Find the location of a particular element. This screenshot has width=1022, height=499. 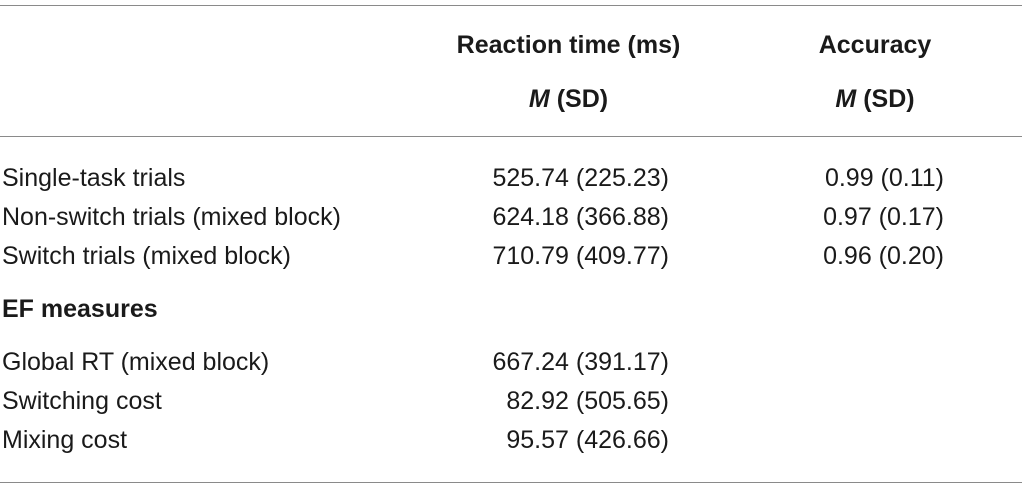

rt-value: 525.74 (225.23) is located at coordinates (580, 178).